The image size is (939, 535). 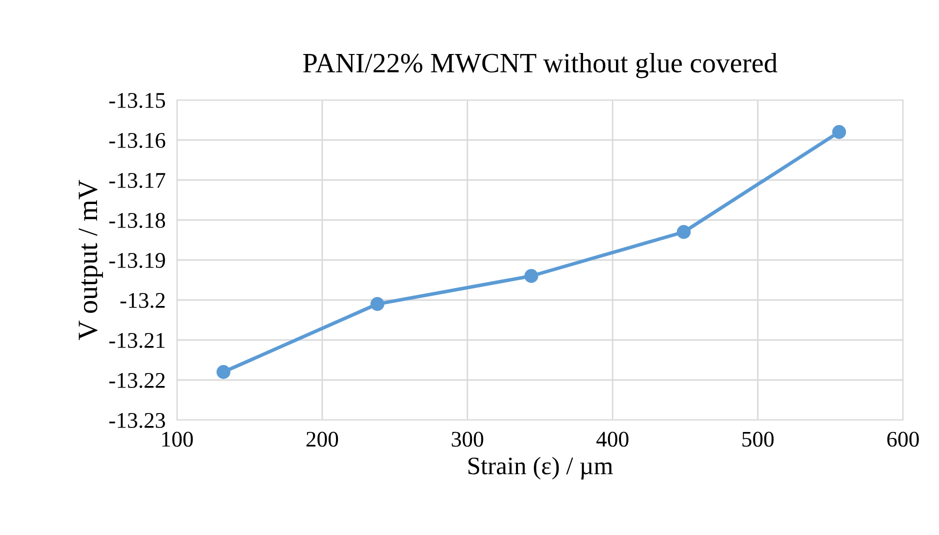 What do you see at coordinates (177, 439) in the screenshot?
I see `x-tick-label: 100` at bounding box center [177, 439].